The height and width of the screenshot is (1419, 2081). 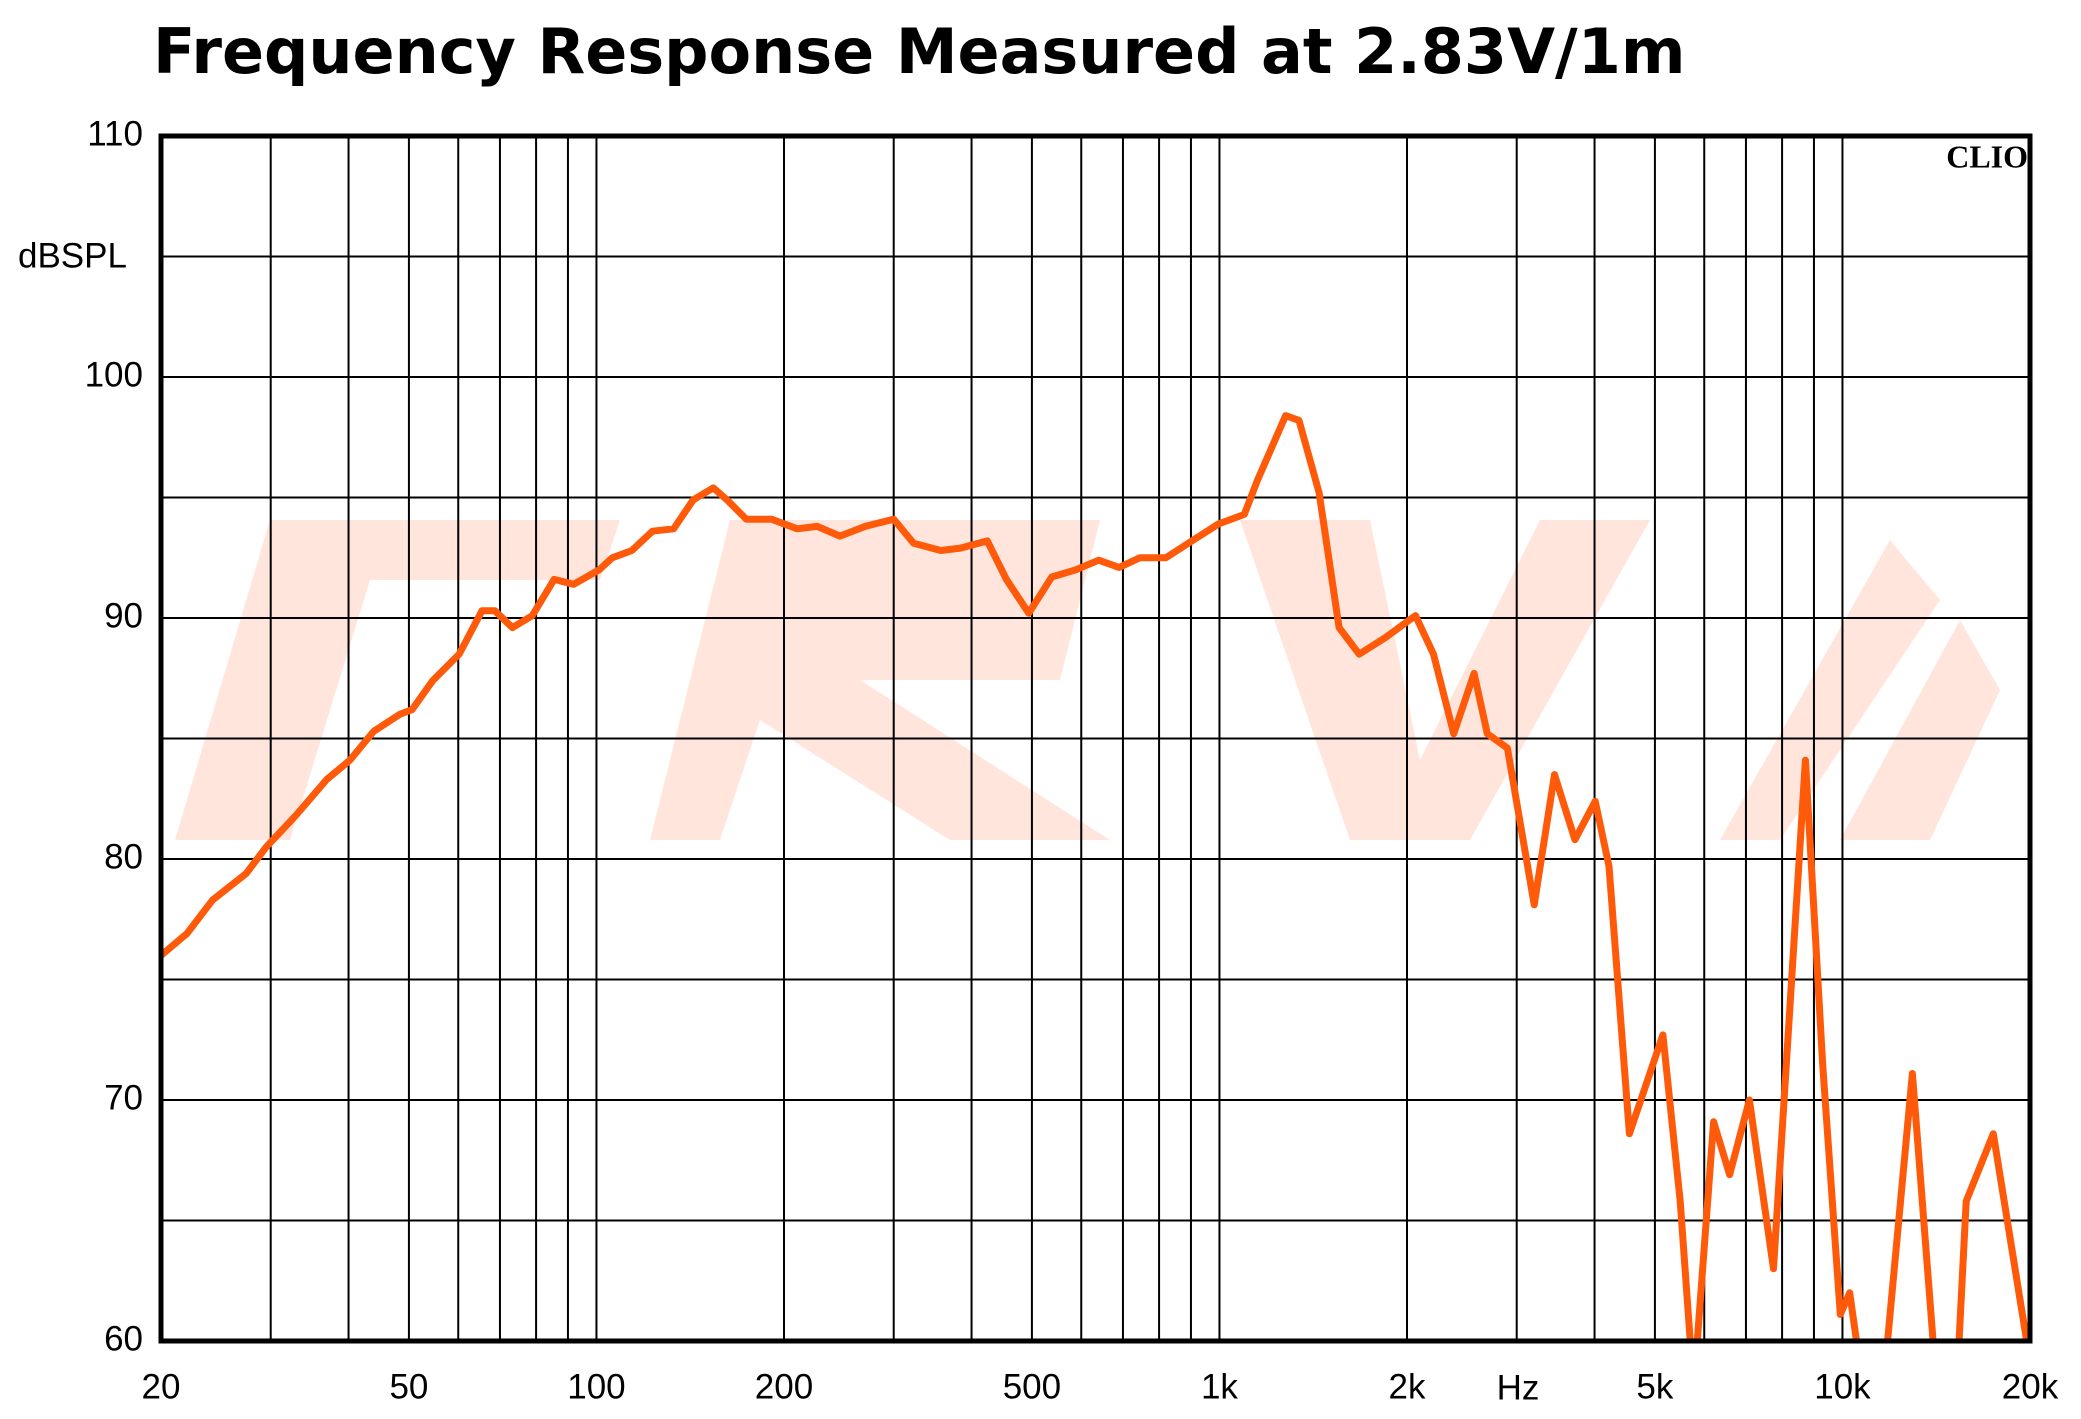 What do you see at coordinates (408, 1386) in the screenshot?
I see `x-tick-label: 50` at bounding box center [408, 1386].